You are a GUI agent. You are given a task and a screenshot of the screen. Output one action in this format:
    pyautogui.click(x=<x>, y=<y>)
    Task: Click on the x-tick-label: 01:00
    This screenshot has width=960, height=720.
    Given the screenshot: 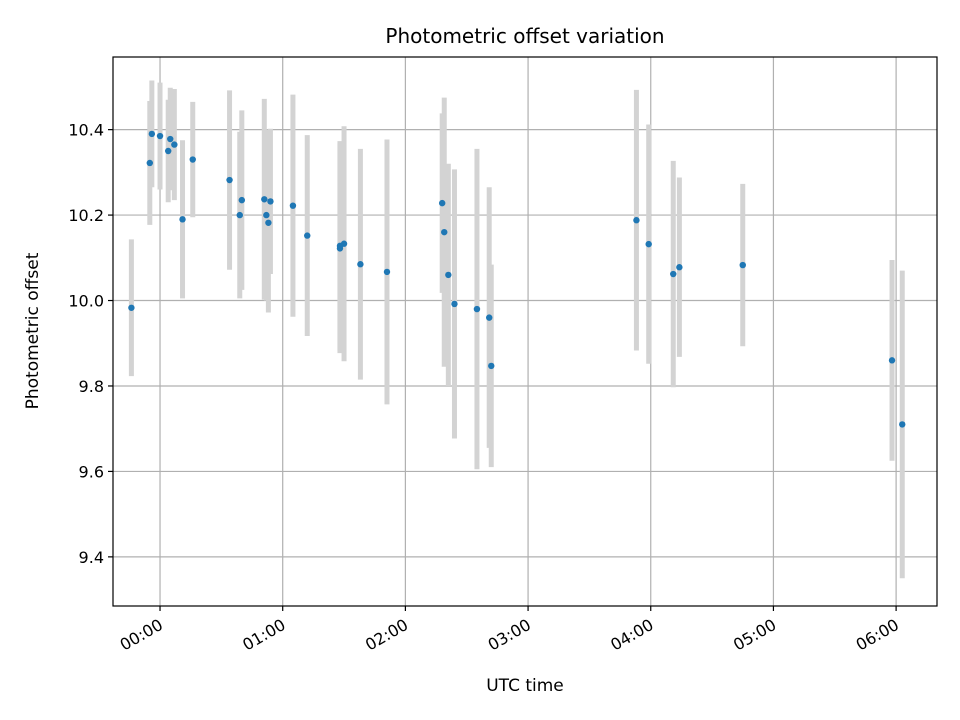 What is the action you would take?
    pyautogui.click(x=263, y=635)
    